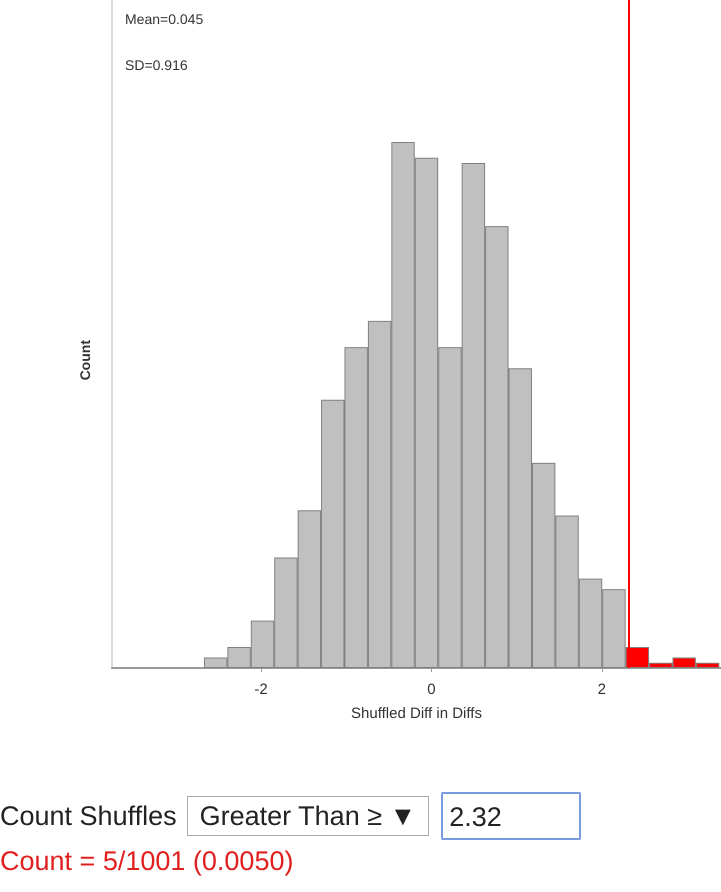  What do you see at coordinates (511, 816) in the screenshot?
I see `text-input-field: 2.32` at bounding box center [511, 816].